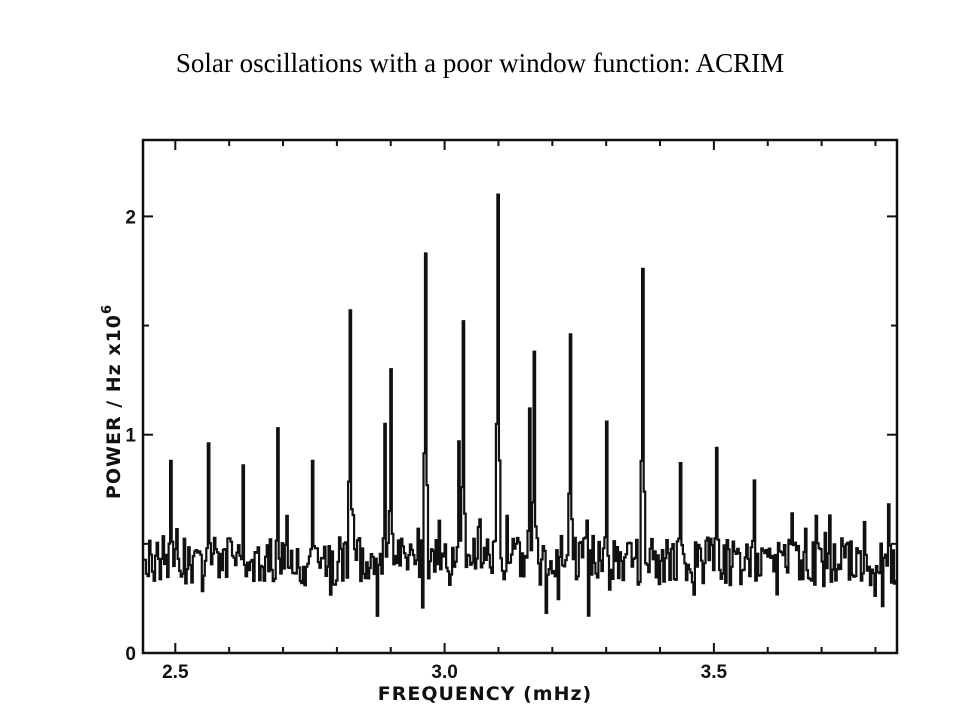 The image size is (960, 720). I want to click on y-axis-title-group: POWER / Hz x106, so click(112, 401).